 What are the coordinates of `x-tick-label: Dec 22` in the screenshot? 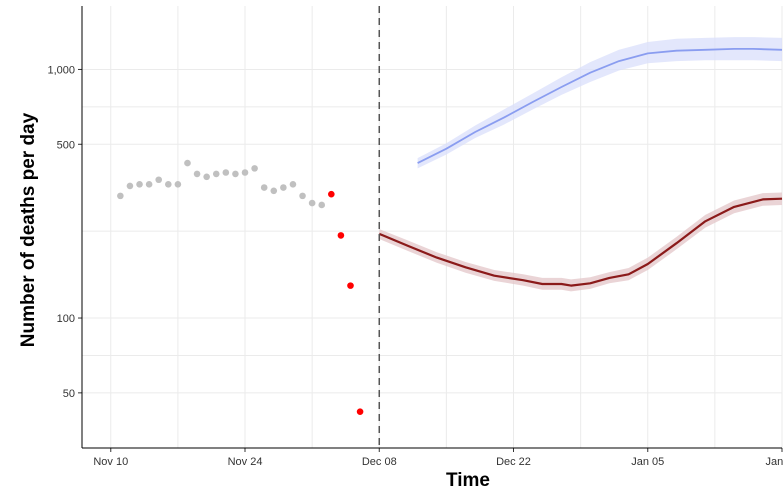 It's located at (513, 462).